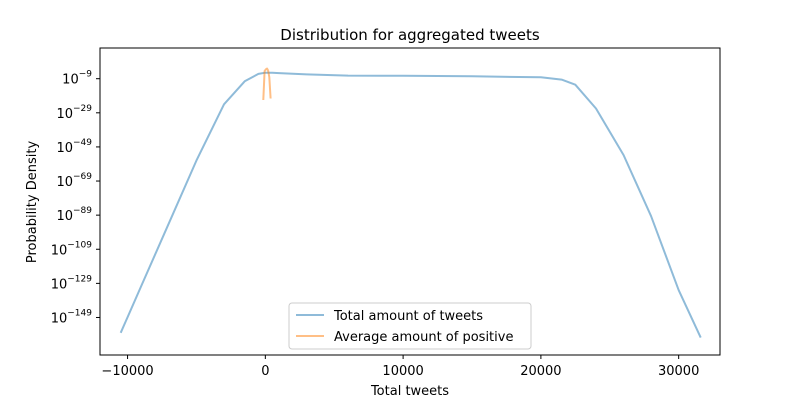 This screenshot has height=400, width=800. Describe the element at coordinates (409, 391) in the screenshot. I see `x-axis-label: Total tweets` at that location.